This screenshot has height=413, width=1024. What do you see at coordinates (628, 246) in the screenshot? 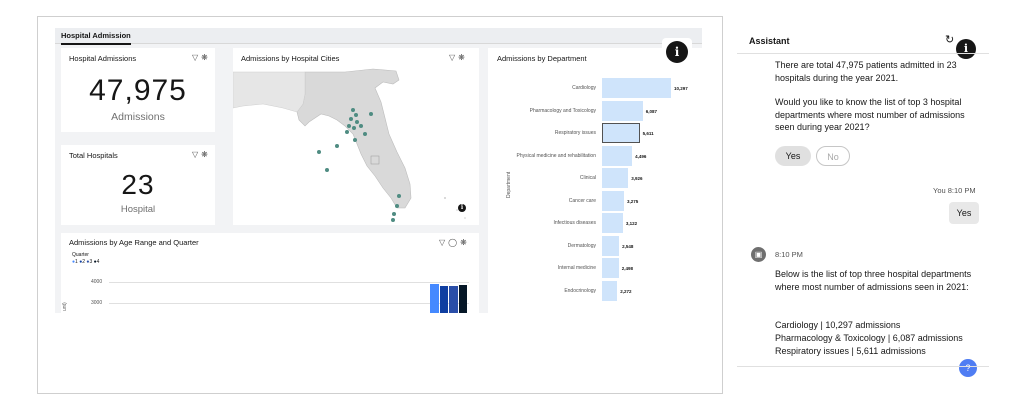
I see `department-bar-value: 2,548` at bounding box center [628, 246].